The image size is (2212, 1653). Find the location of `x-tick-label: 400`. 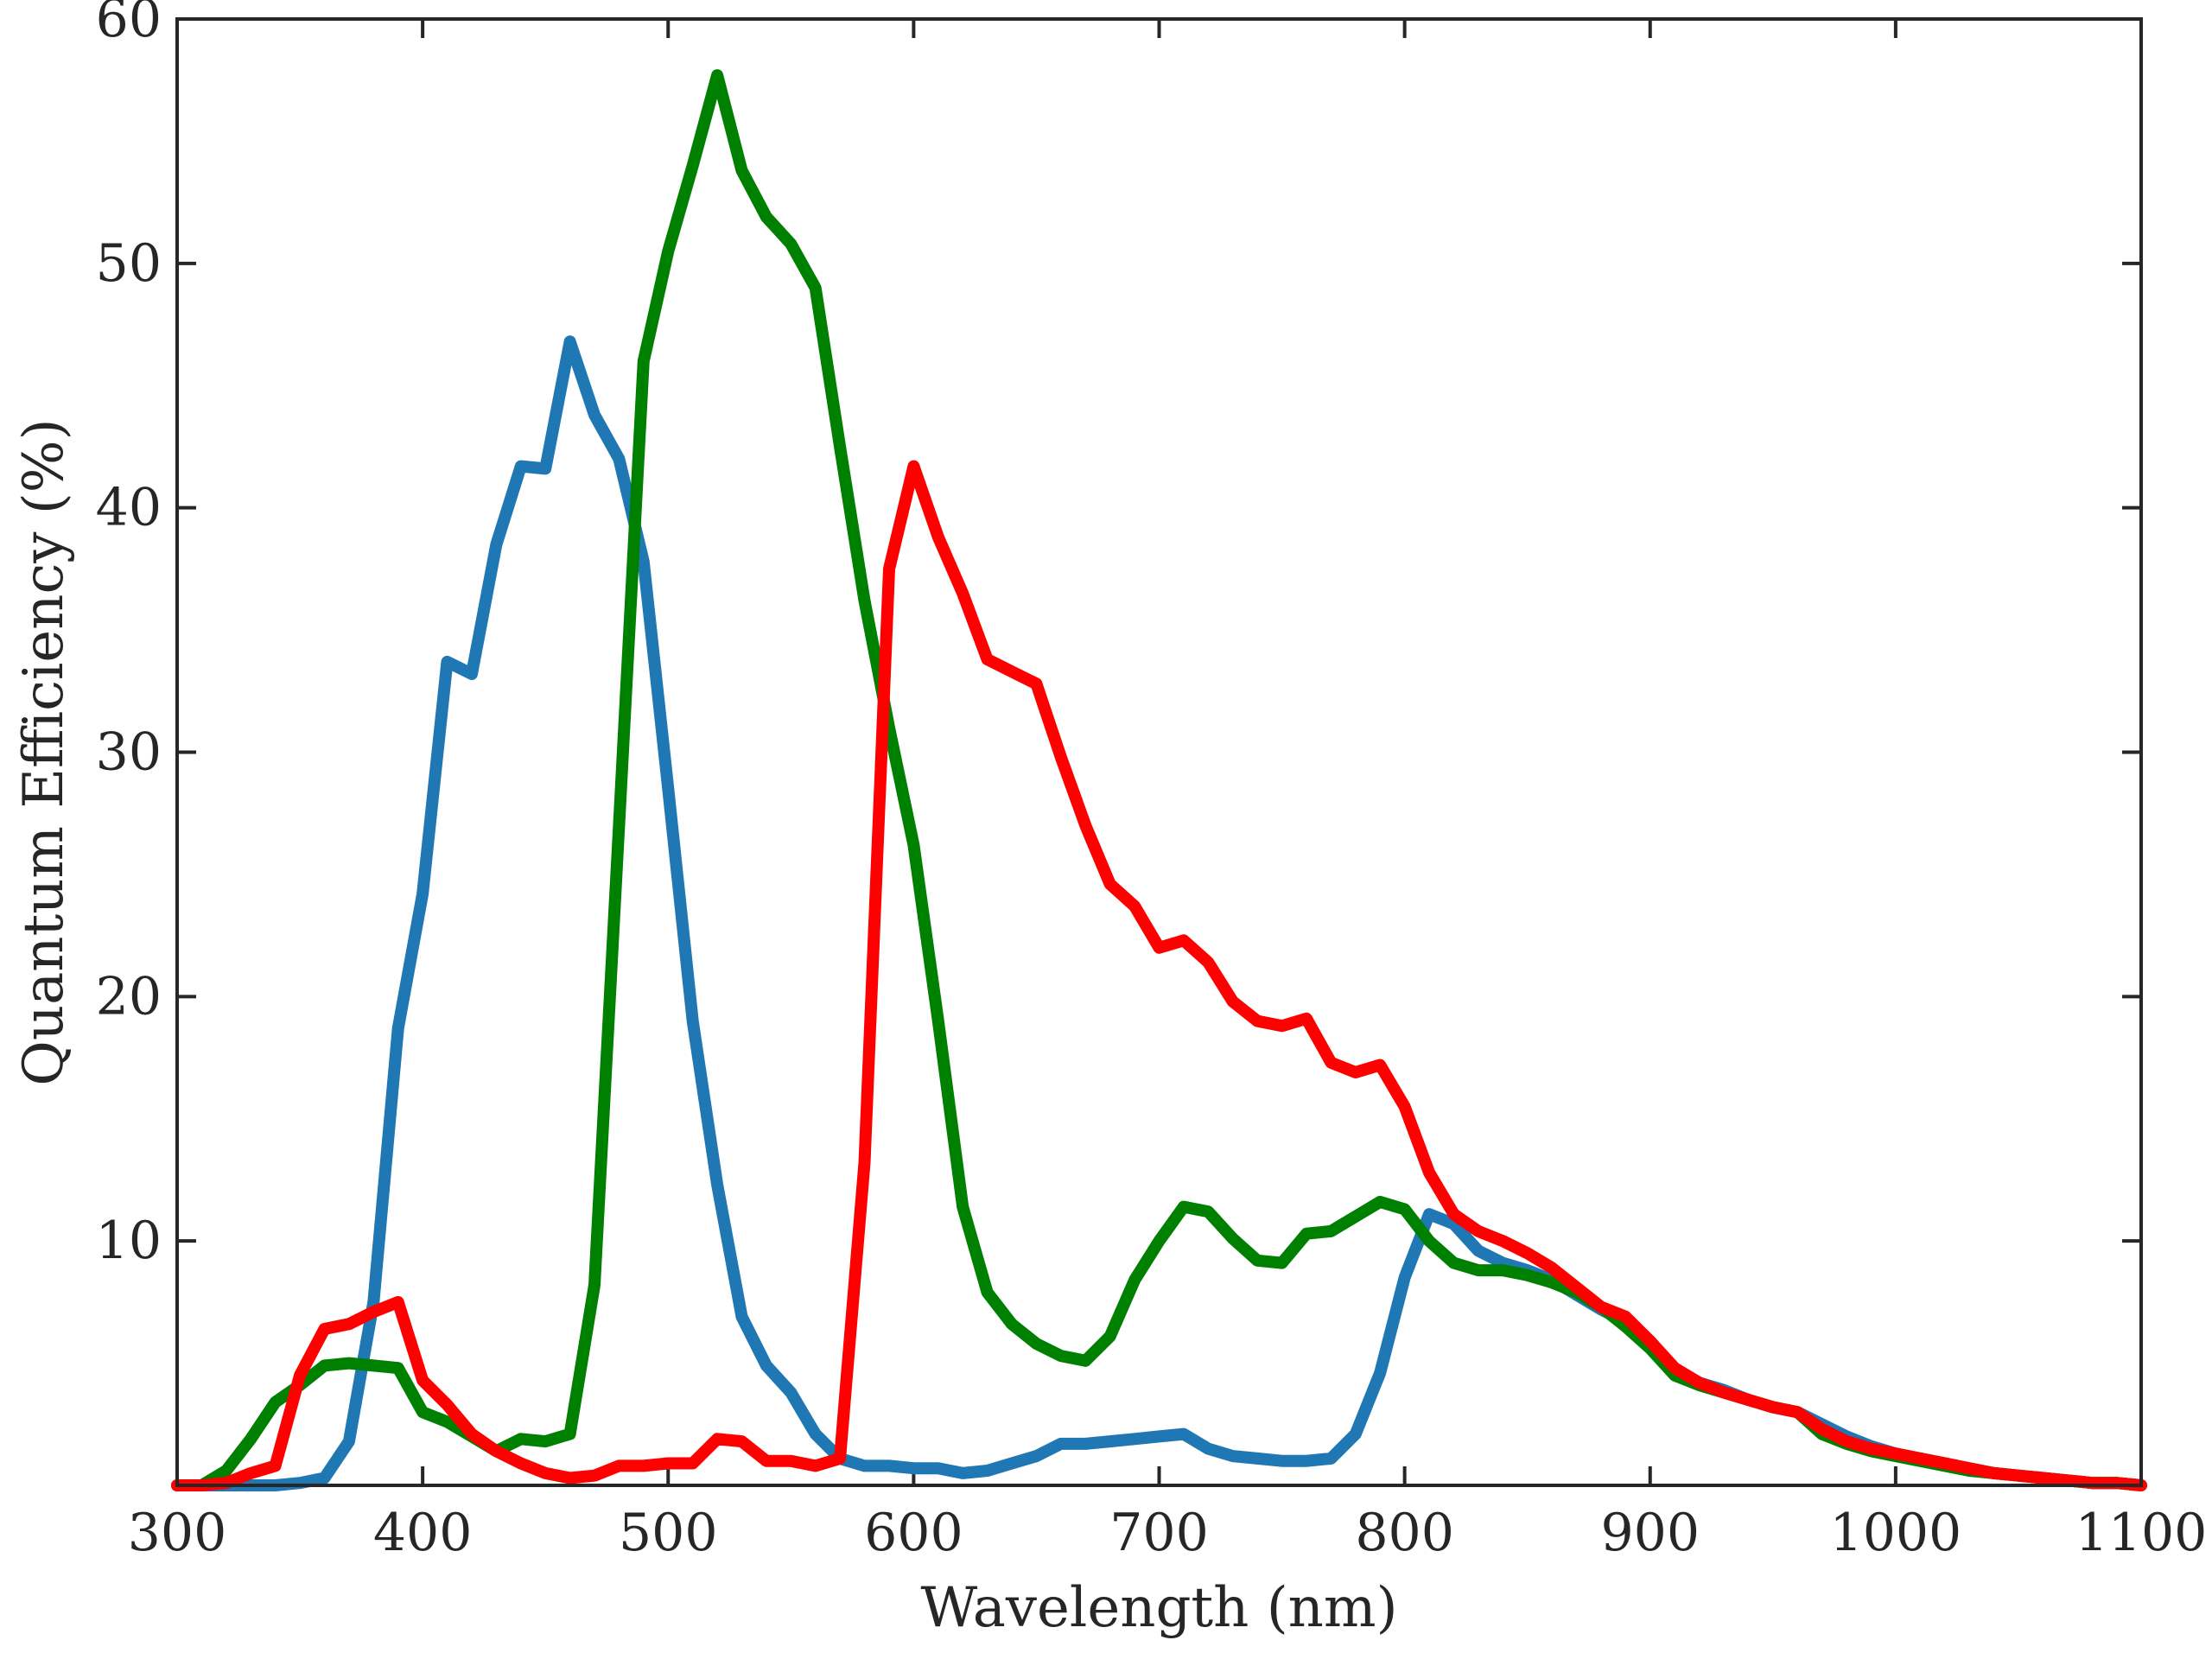

x-tick-label: 400 is located at coordinates (423, 1533).